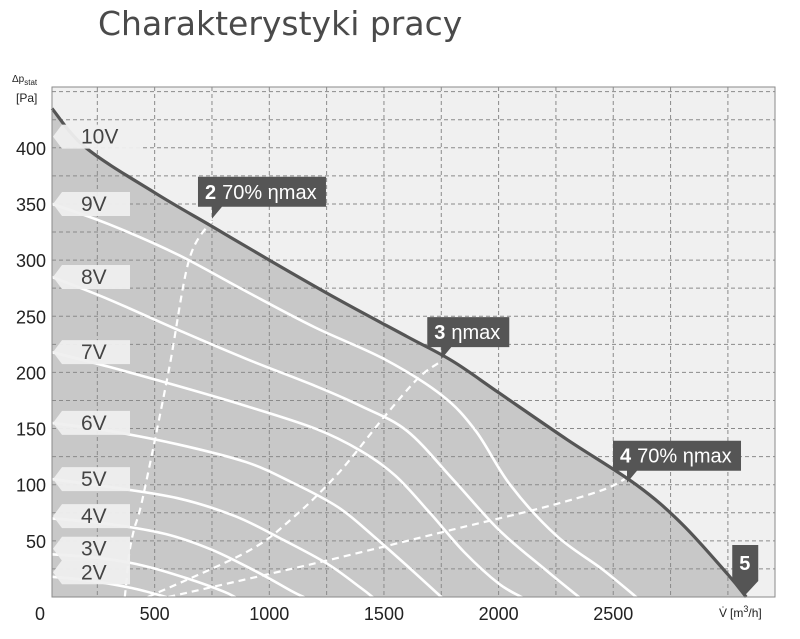 The height and width of the screenshot is (639, 800). I want to click on label-flag-4v, so click(91, 516).